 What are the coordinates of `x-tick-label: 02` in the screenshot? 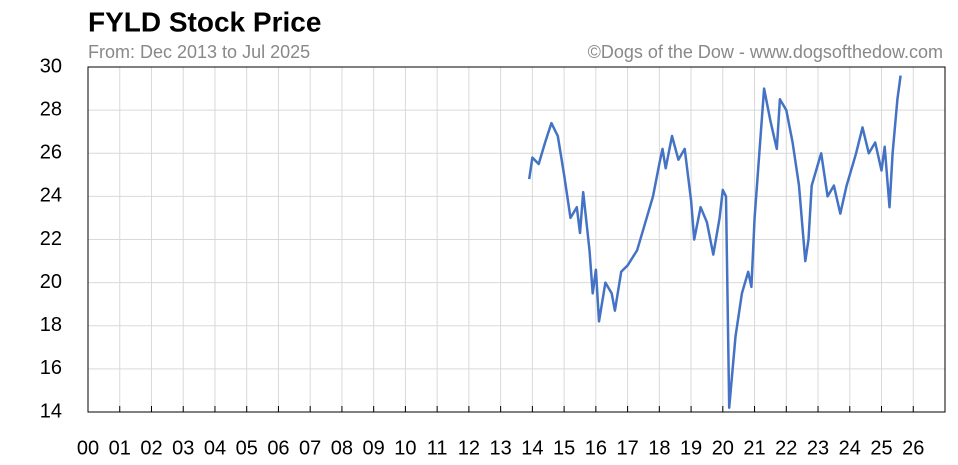 It's located at (151, 448).